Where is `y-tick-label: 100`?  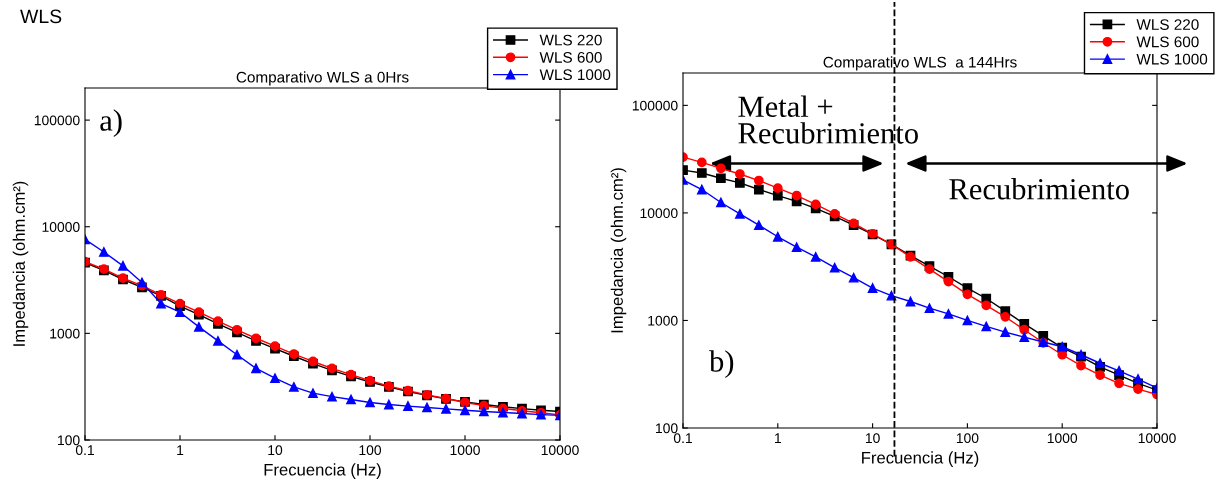 y-tick-label: 100 is located at coordinates (667, 428).